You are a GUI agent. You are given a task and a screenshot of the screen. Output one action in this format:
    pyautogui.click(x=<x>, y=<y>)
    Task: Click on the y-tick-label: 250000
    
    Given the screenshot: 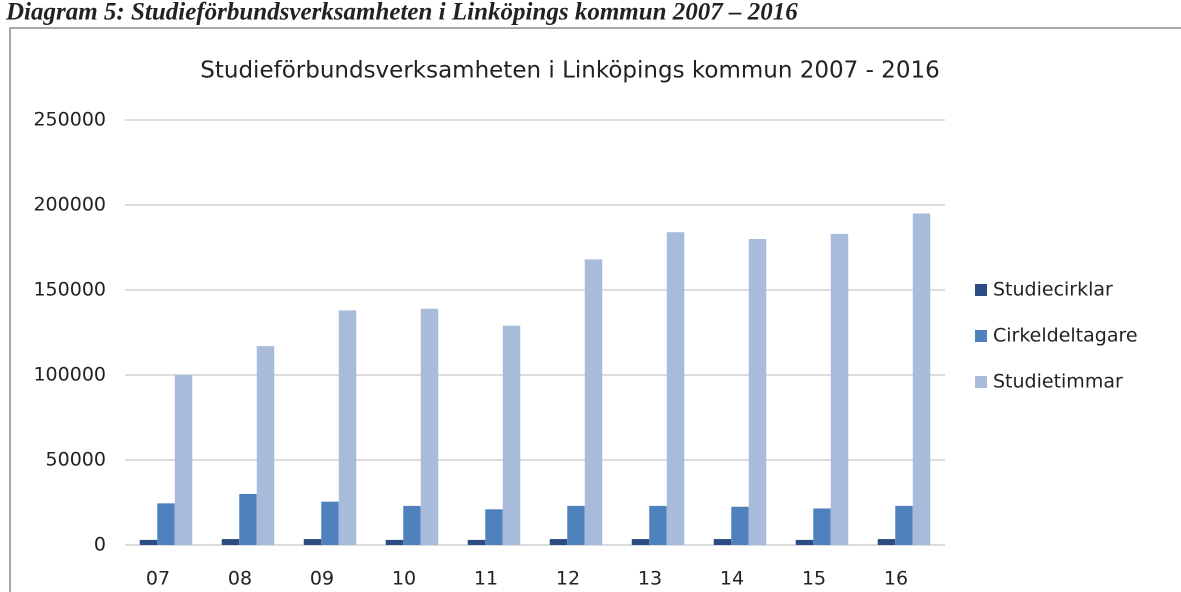 What is the action you would take?
    pyautogui.click(x=69, y=120)
    